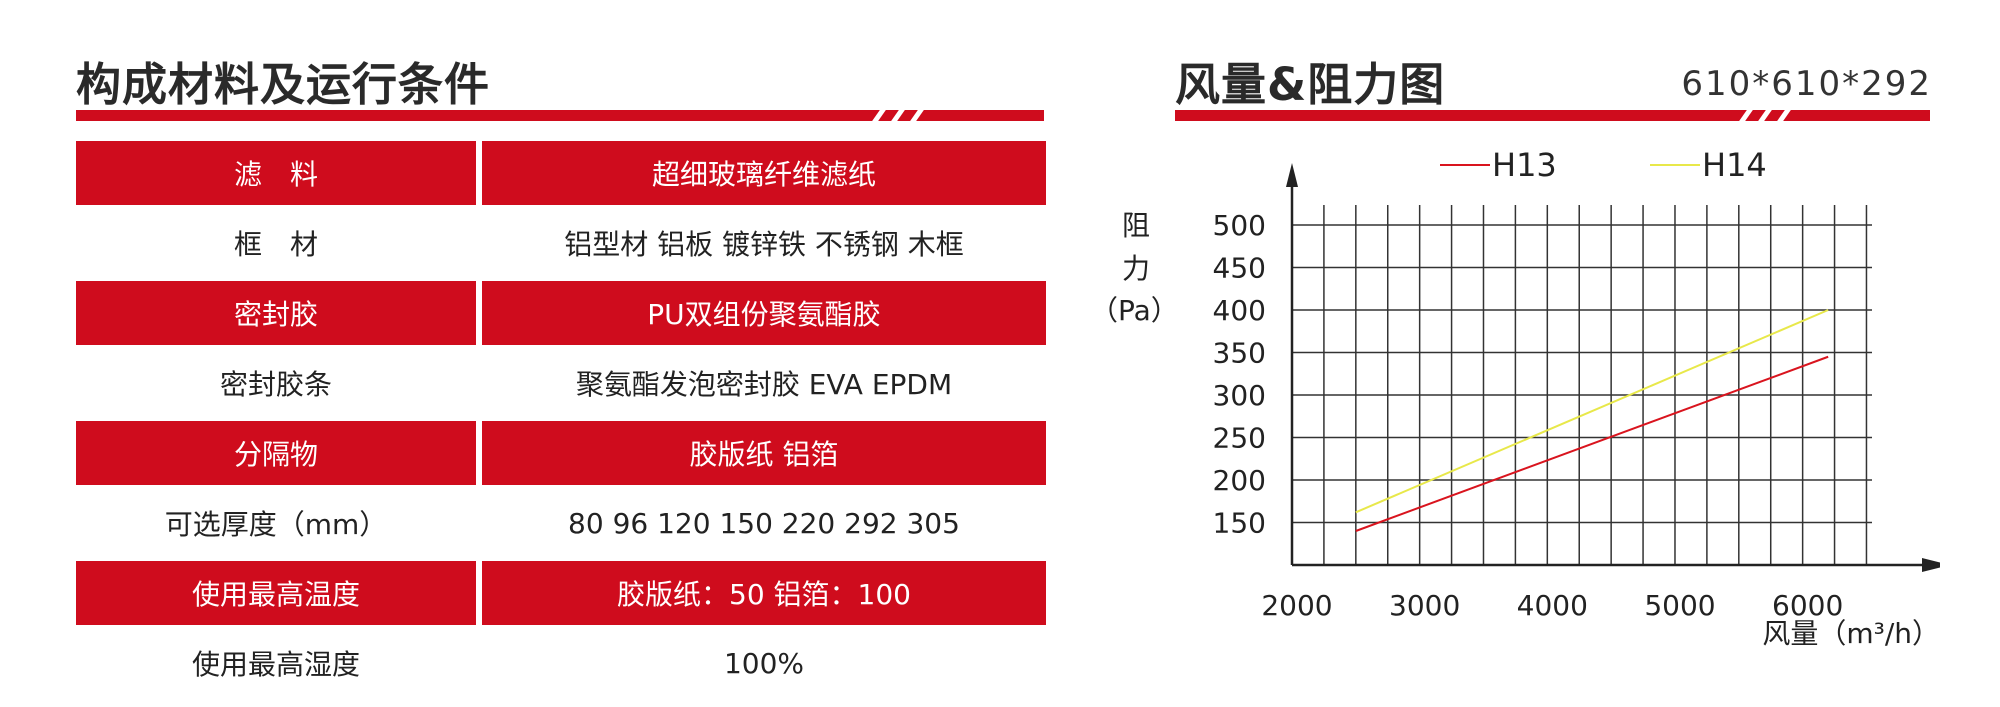 The height and width of the screenshot is (707, 2000). Describe the element at coordinates (1936, 565) in the screenshot. I see `x-axis-arrow` at that location.